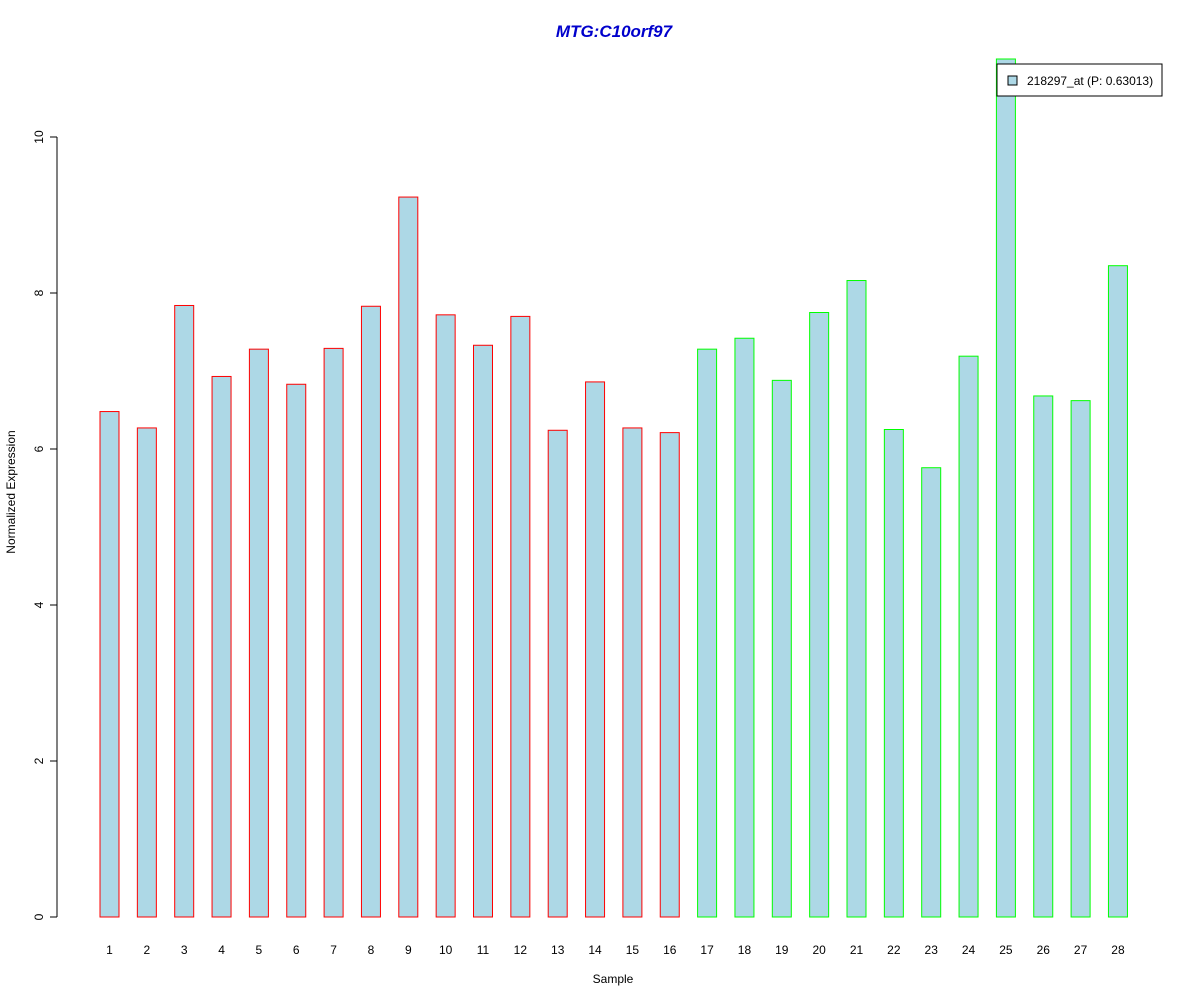  Describe the element at coordinates (613, 979) in the screenshot. I see `x-axis-label: Sample` at that location.